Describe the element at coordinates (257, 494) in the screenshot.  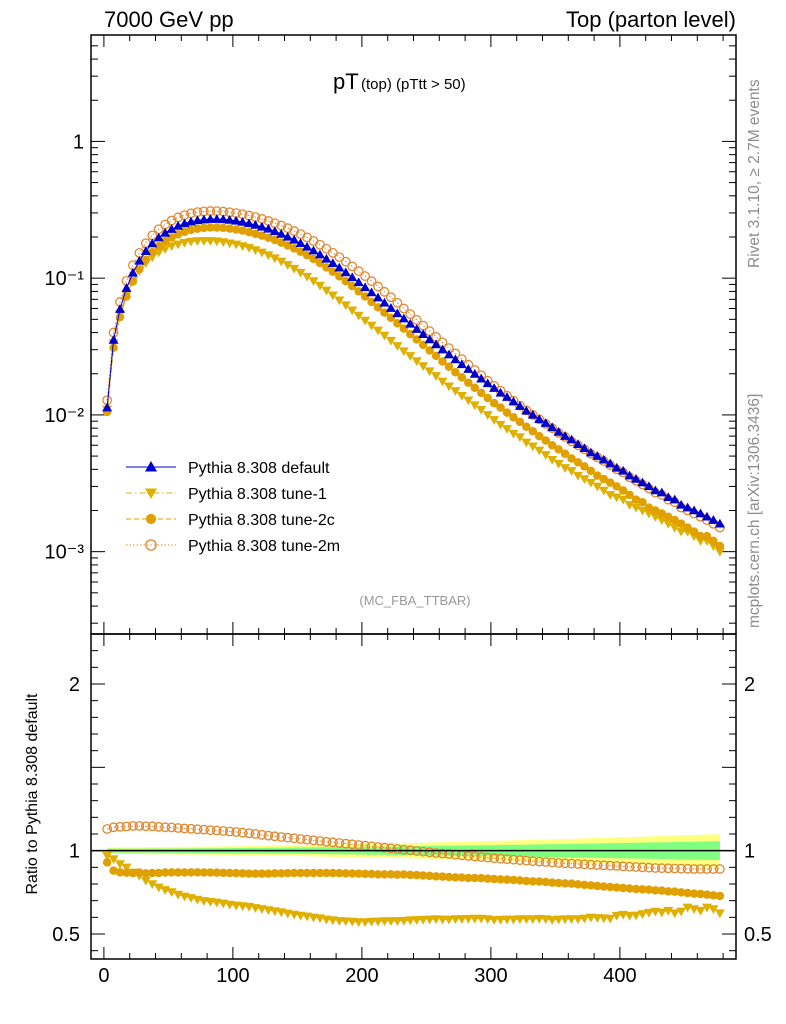
I see `legend-label: Pythia 8.308 tune-1` at that location.